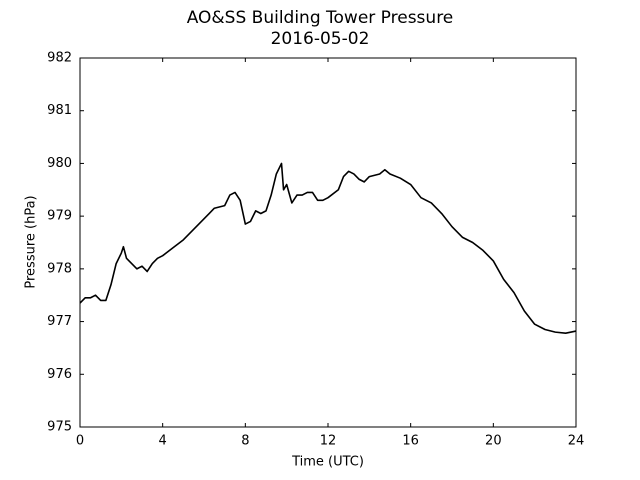 This screenshot has height=480, width=640. Describe the element at coordinates (59, 374) in the screenshot. I see `y-tick-label: 976` at that location.